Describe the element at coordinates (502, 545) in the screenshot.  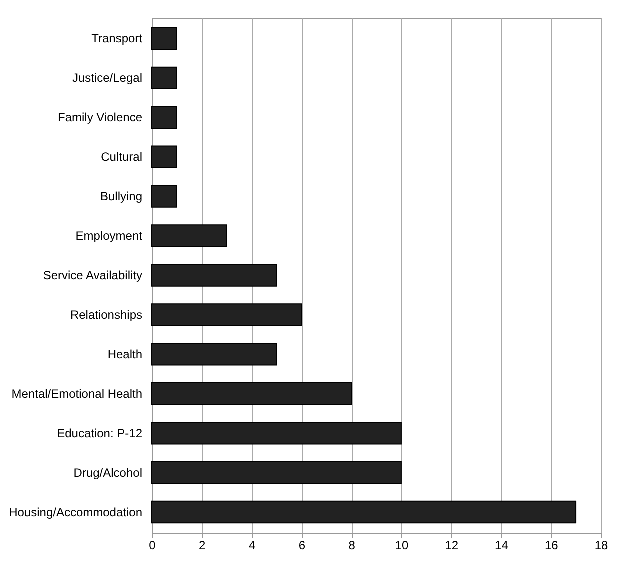
I see `x-tick-label: 14` at that location.